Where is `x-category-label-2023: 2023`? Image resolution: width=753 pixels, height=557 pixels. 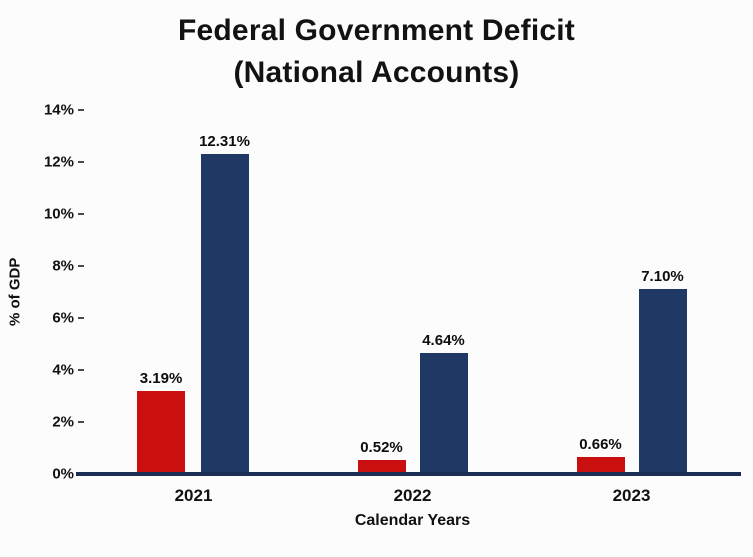
x-category-label-2023: 2023 is located at coordinates (631, 495).